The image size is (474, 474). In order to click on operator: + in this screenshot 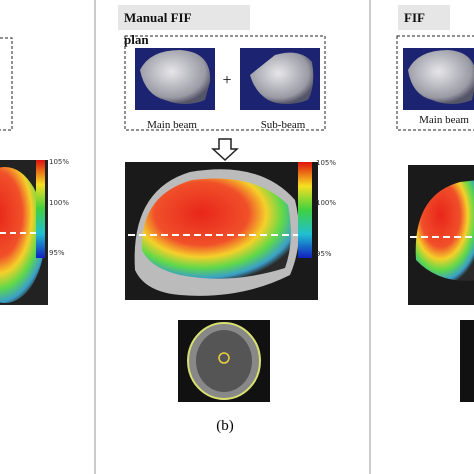, I will do `click(226, 80)`.